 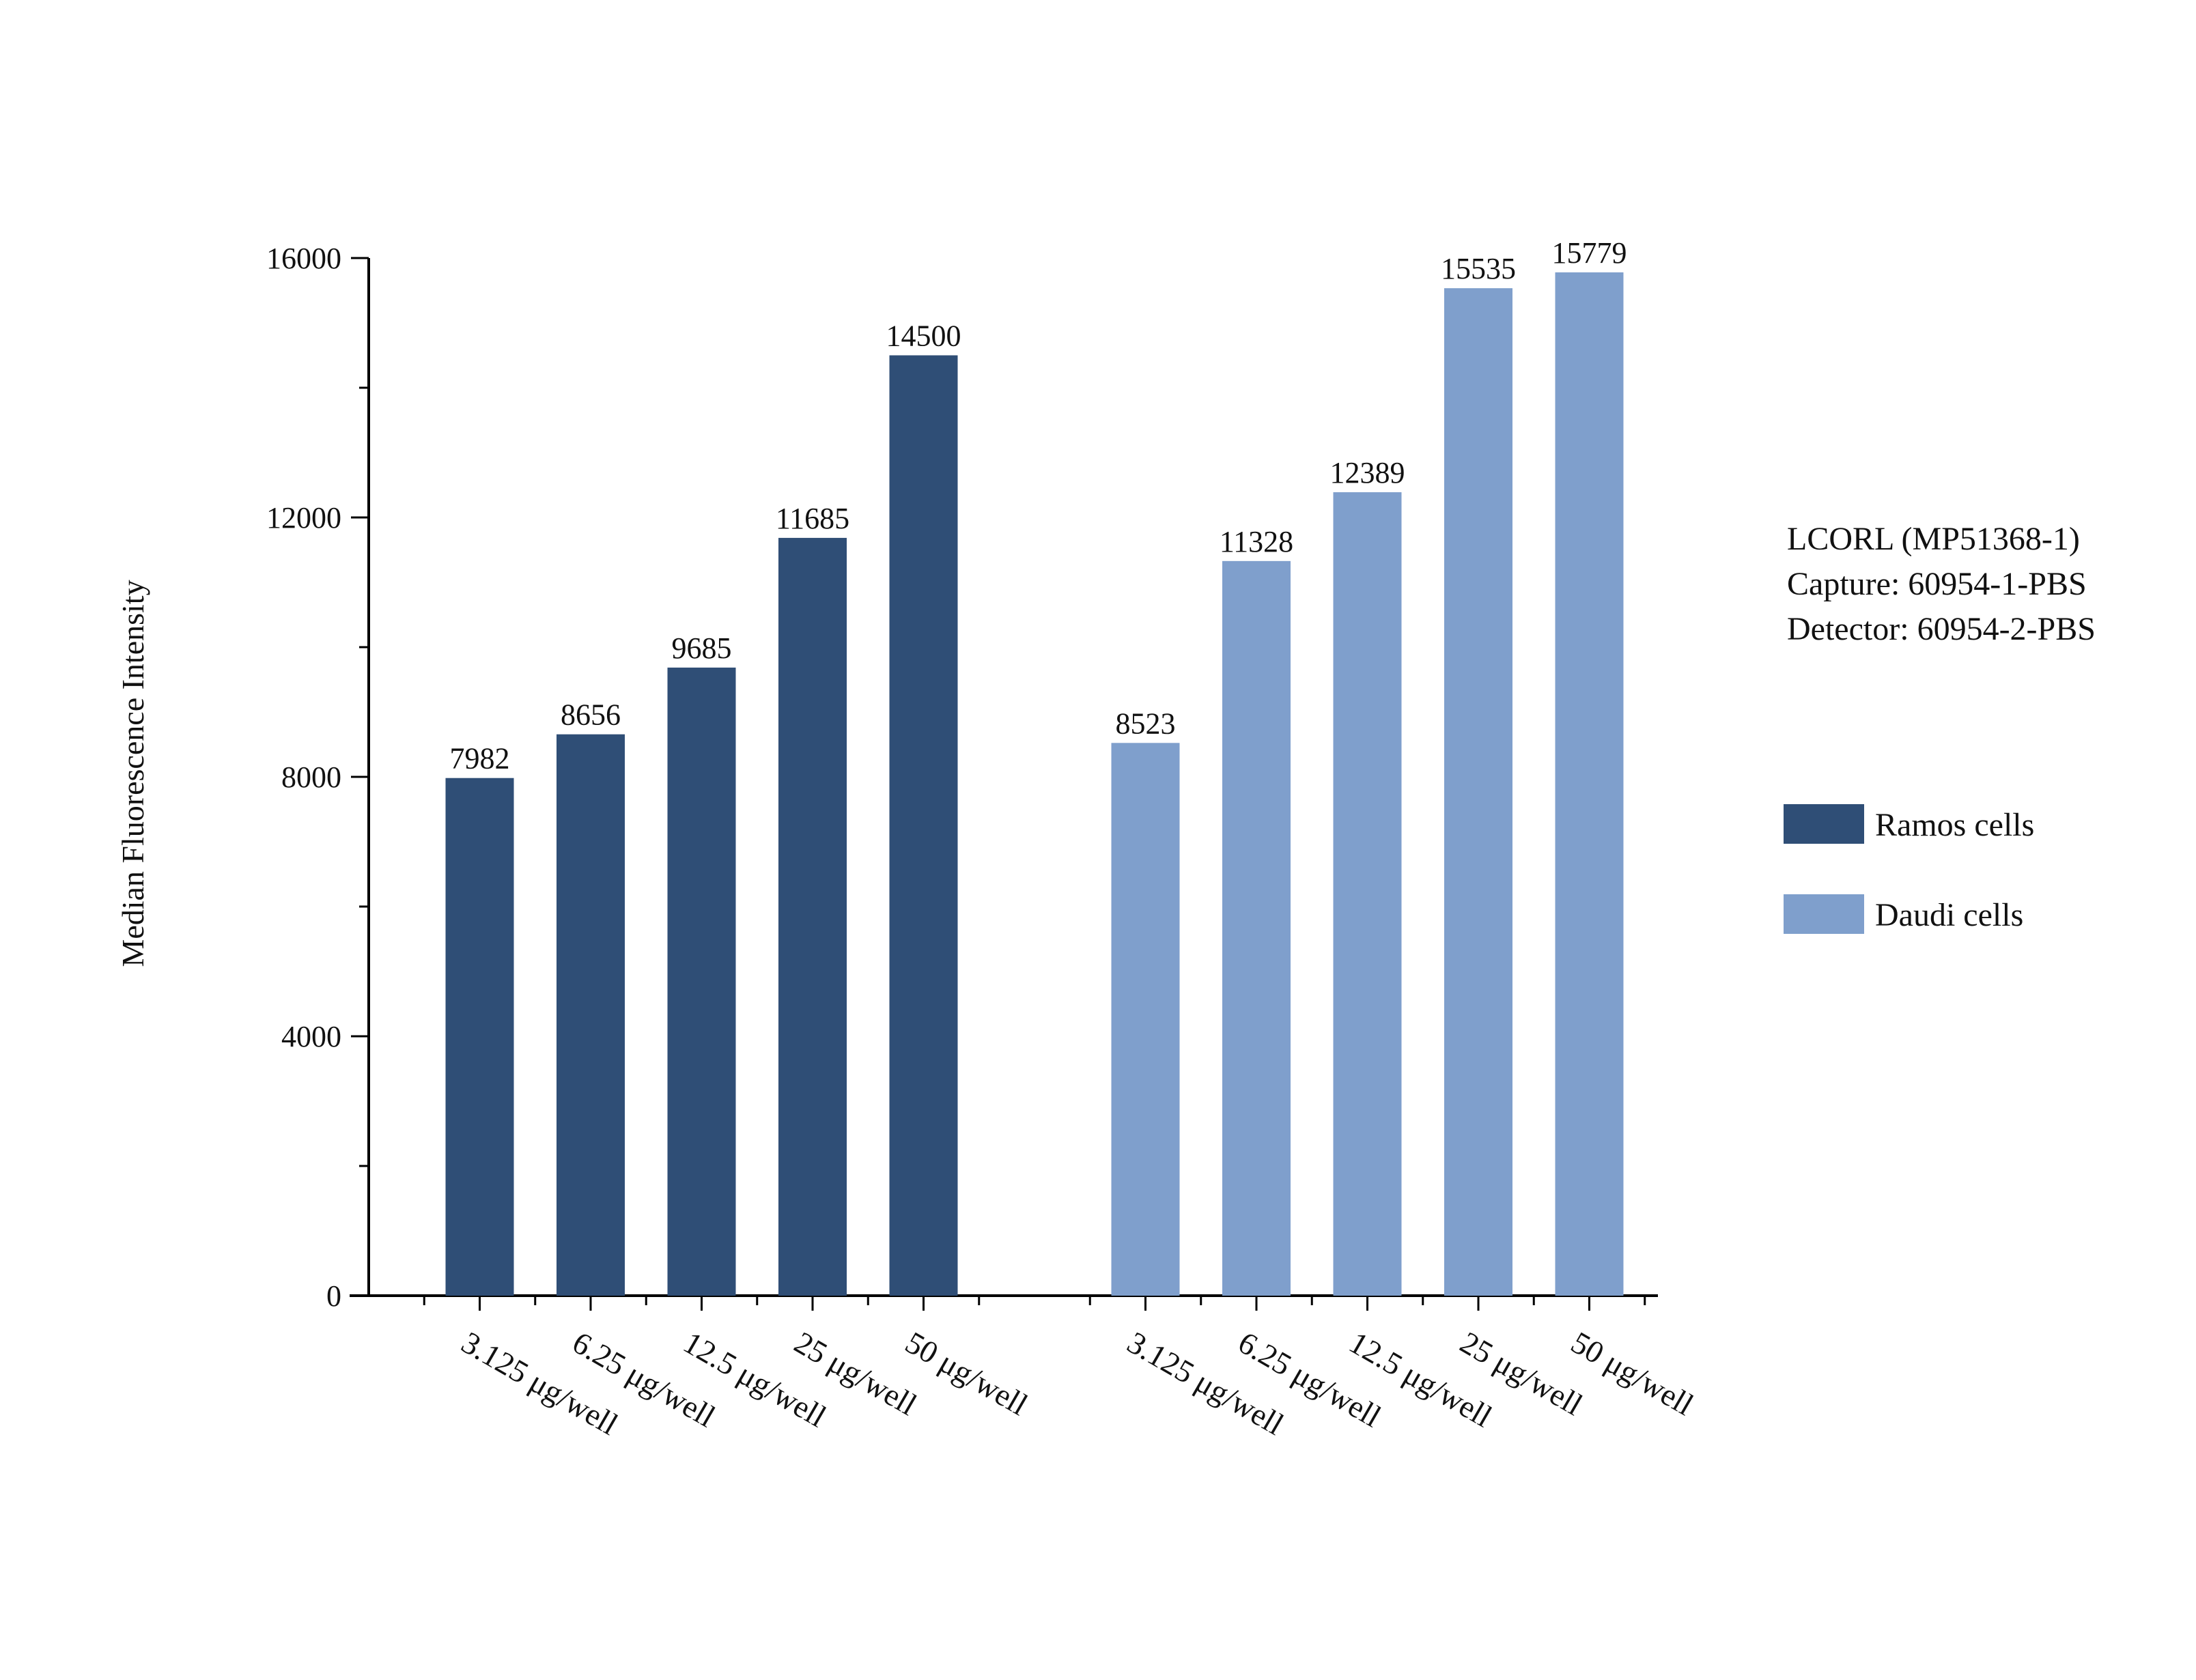 What do you see at coordinates (1146, 723) in the screenshot?
I see `data-label: 8523` at bounding box center [1146, 723].